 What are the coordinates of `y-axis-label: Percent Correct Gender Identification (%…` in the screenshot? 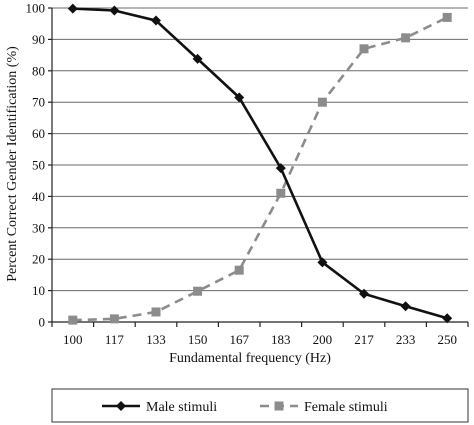 It's located at (12, 164).